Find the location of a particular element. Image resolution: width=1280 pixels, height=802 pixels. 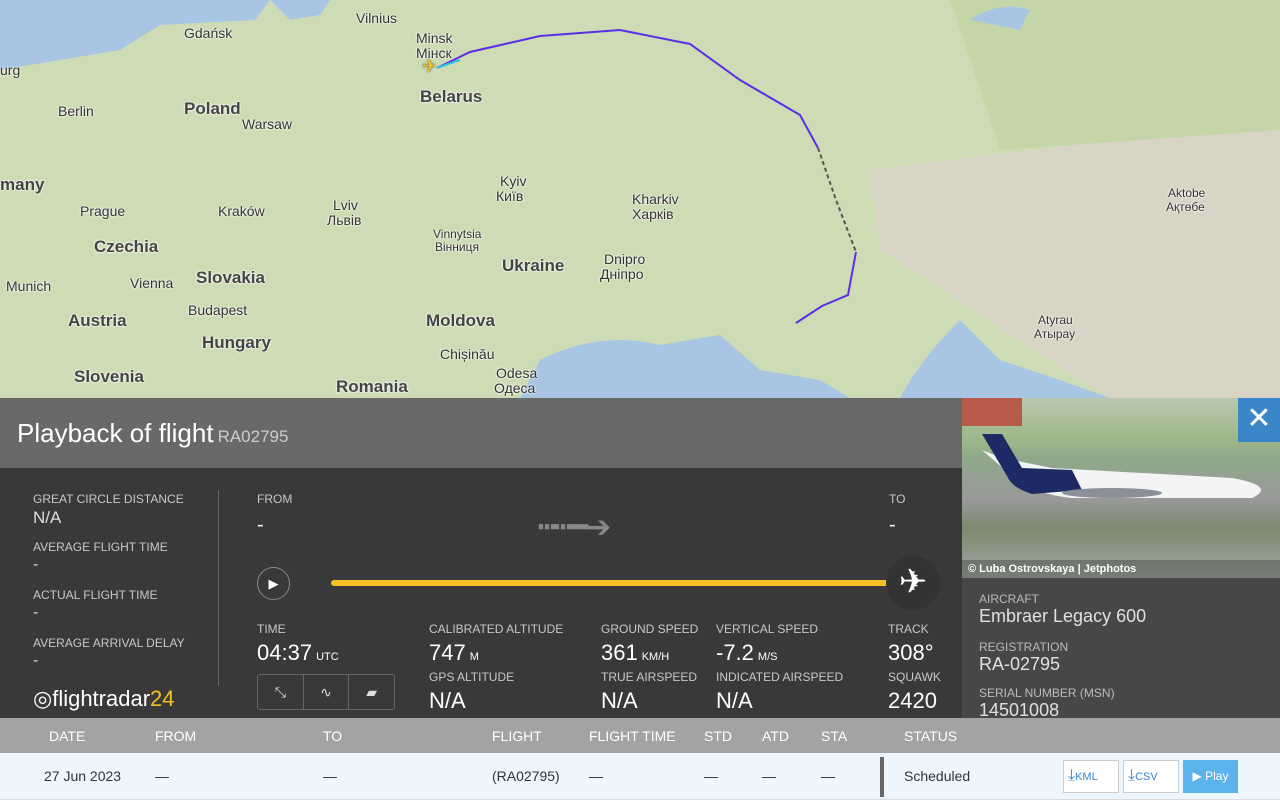

col-to: TO is located at coordinates (333, 736).